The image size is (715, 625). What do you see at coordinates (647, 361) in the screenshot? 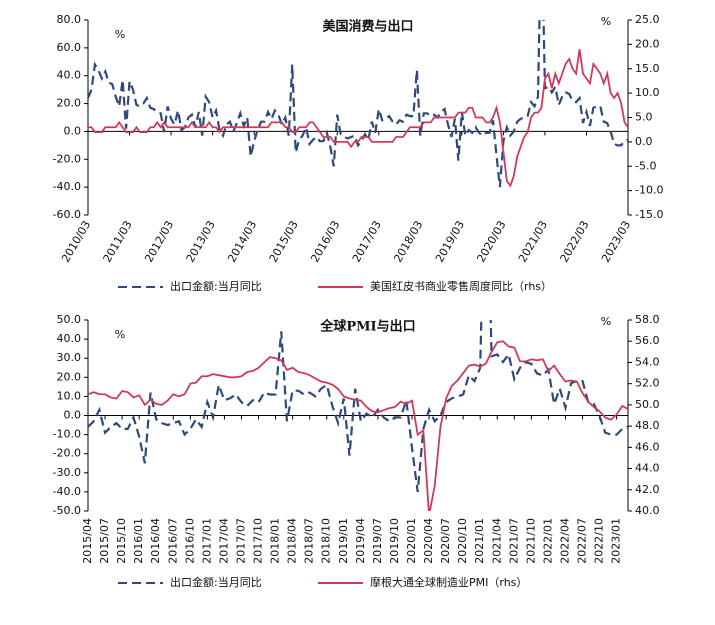
I see `y2-tick-label: 54.0` at bounding box center [647, 361].